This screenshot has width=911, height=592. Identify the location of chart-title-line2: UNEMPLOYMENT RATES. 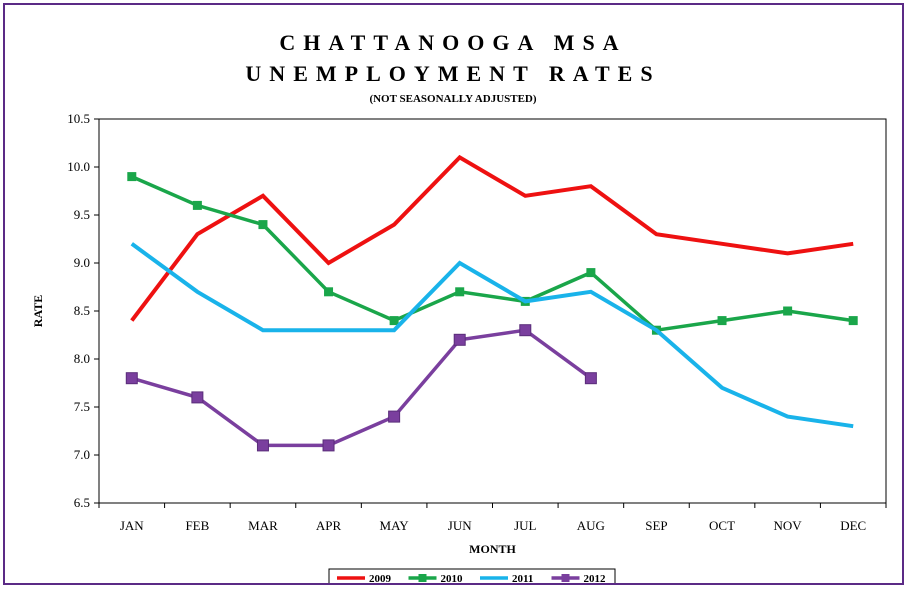
(452, 73).